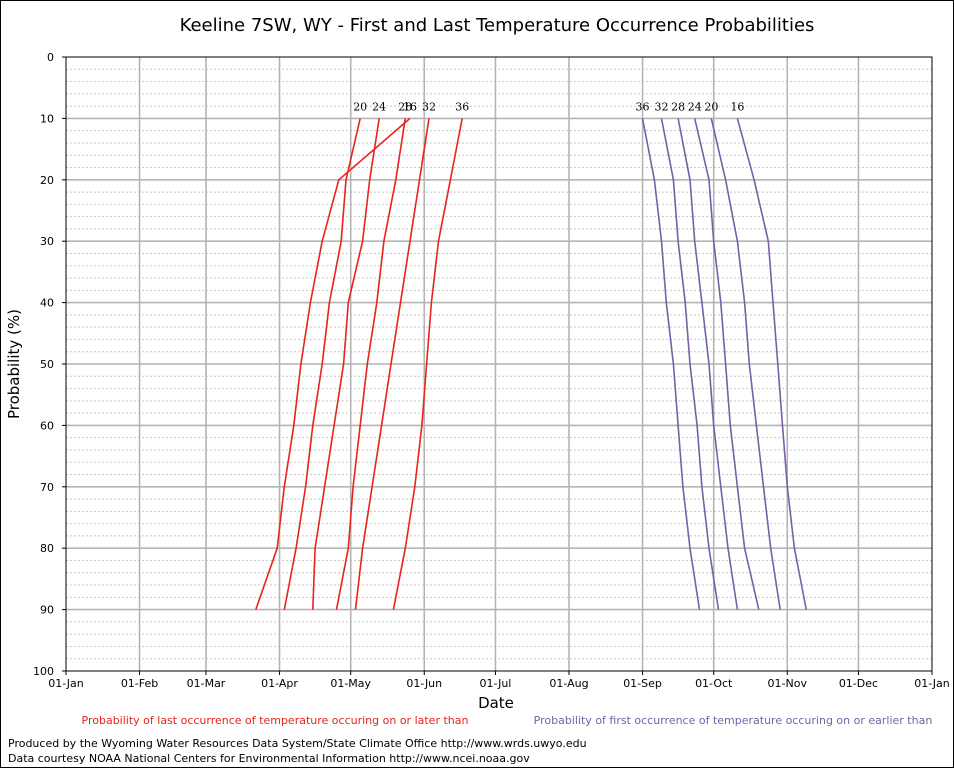  What do you see at coordinates (47, 364) in the screenshot?
I see `y-tick-label: 50` at bounding box center [47, 364].